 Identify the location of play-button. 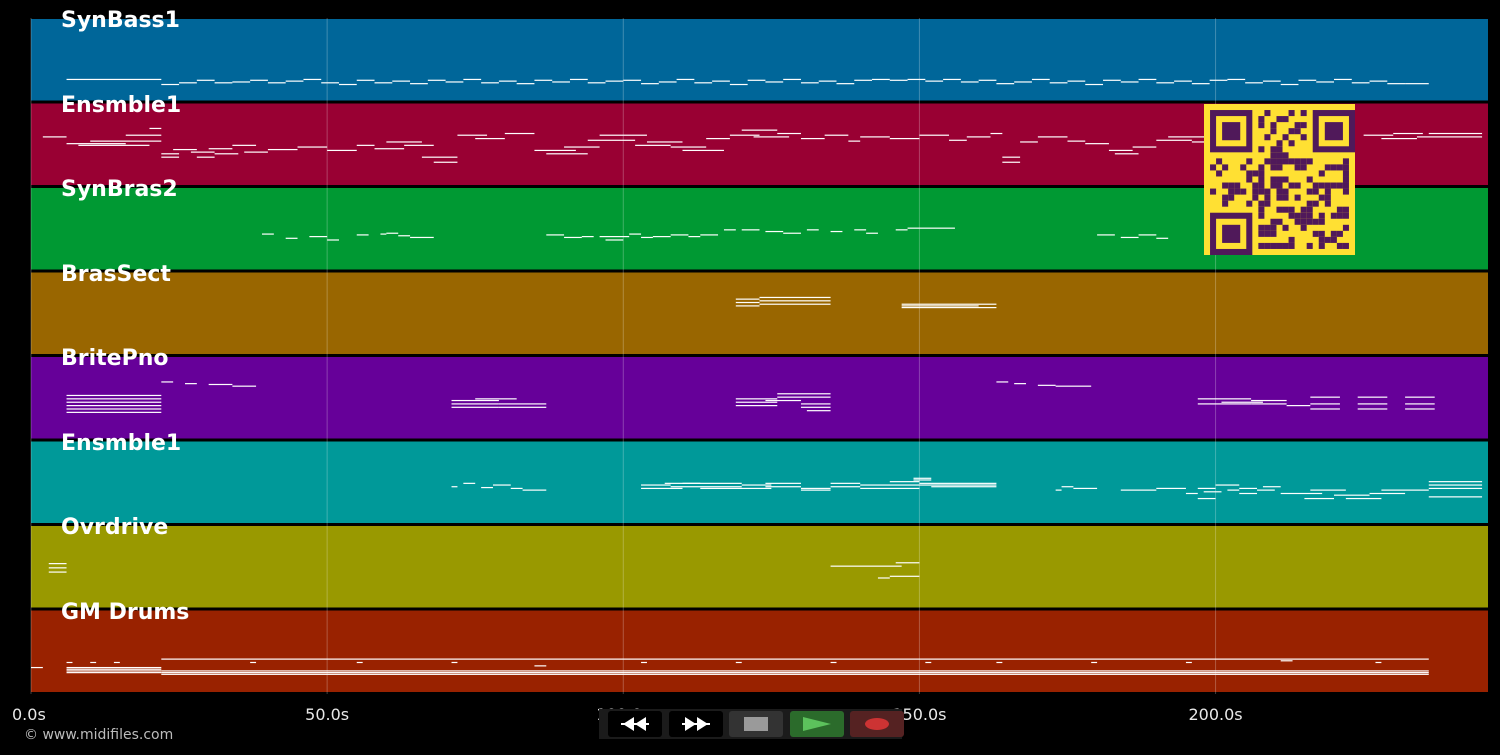
(817, 724).